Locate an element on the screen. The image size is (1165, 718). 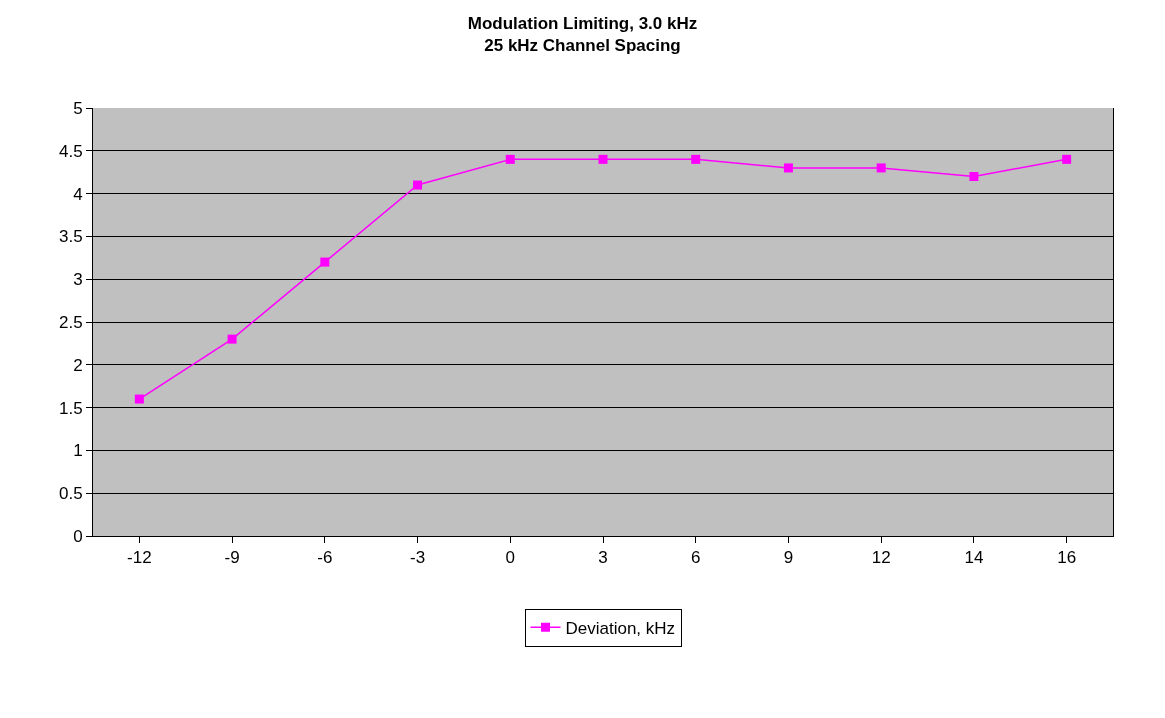
x-tick-label: 14 is located at coordinates (974, 558).